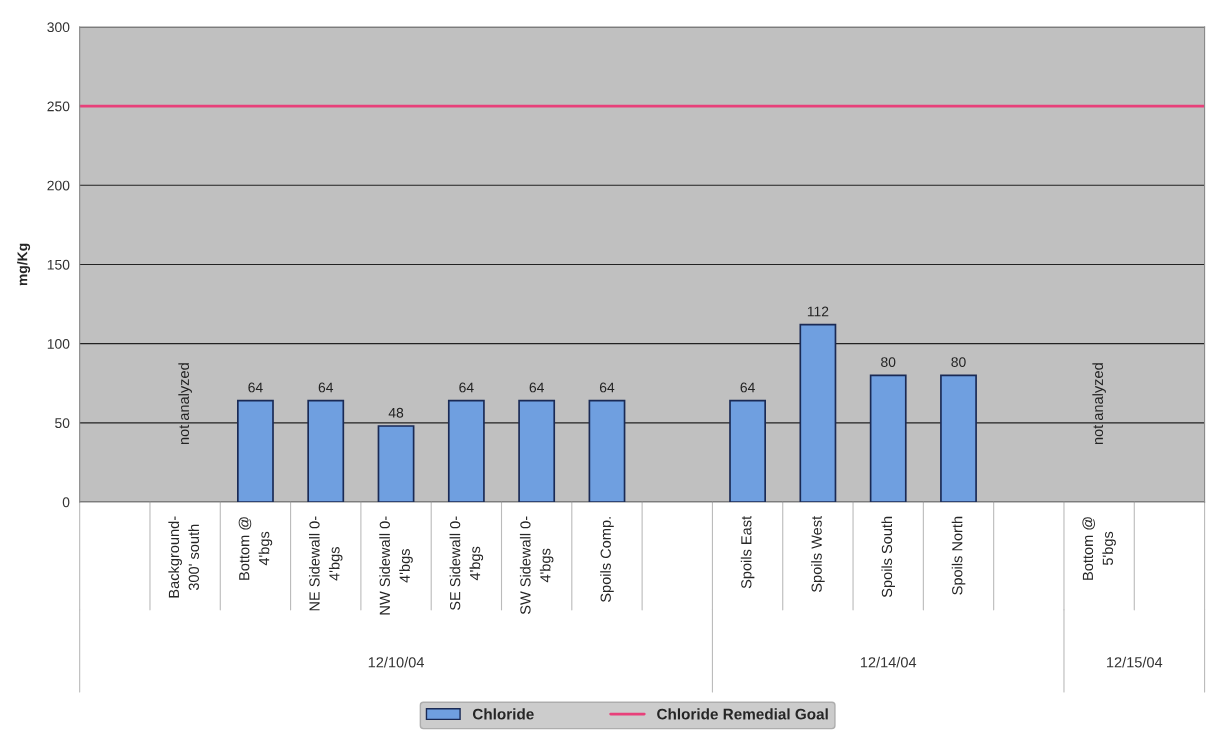 This screenshot has height=740, width=1207. What do you see at coordinates (888, 557) in the screenshot?
I see `x-tick-label: Spoils South` at bounding box center [888, 557].